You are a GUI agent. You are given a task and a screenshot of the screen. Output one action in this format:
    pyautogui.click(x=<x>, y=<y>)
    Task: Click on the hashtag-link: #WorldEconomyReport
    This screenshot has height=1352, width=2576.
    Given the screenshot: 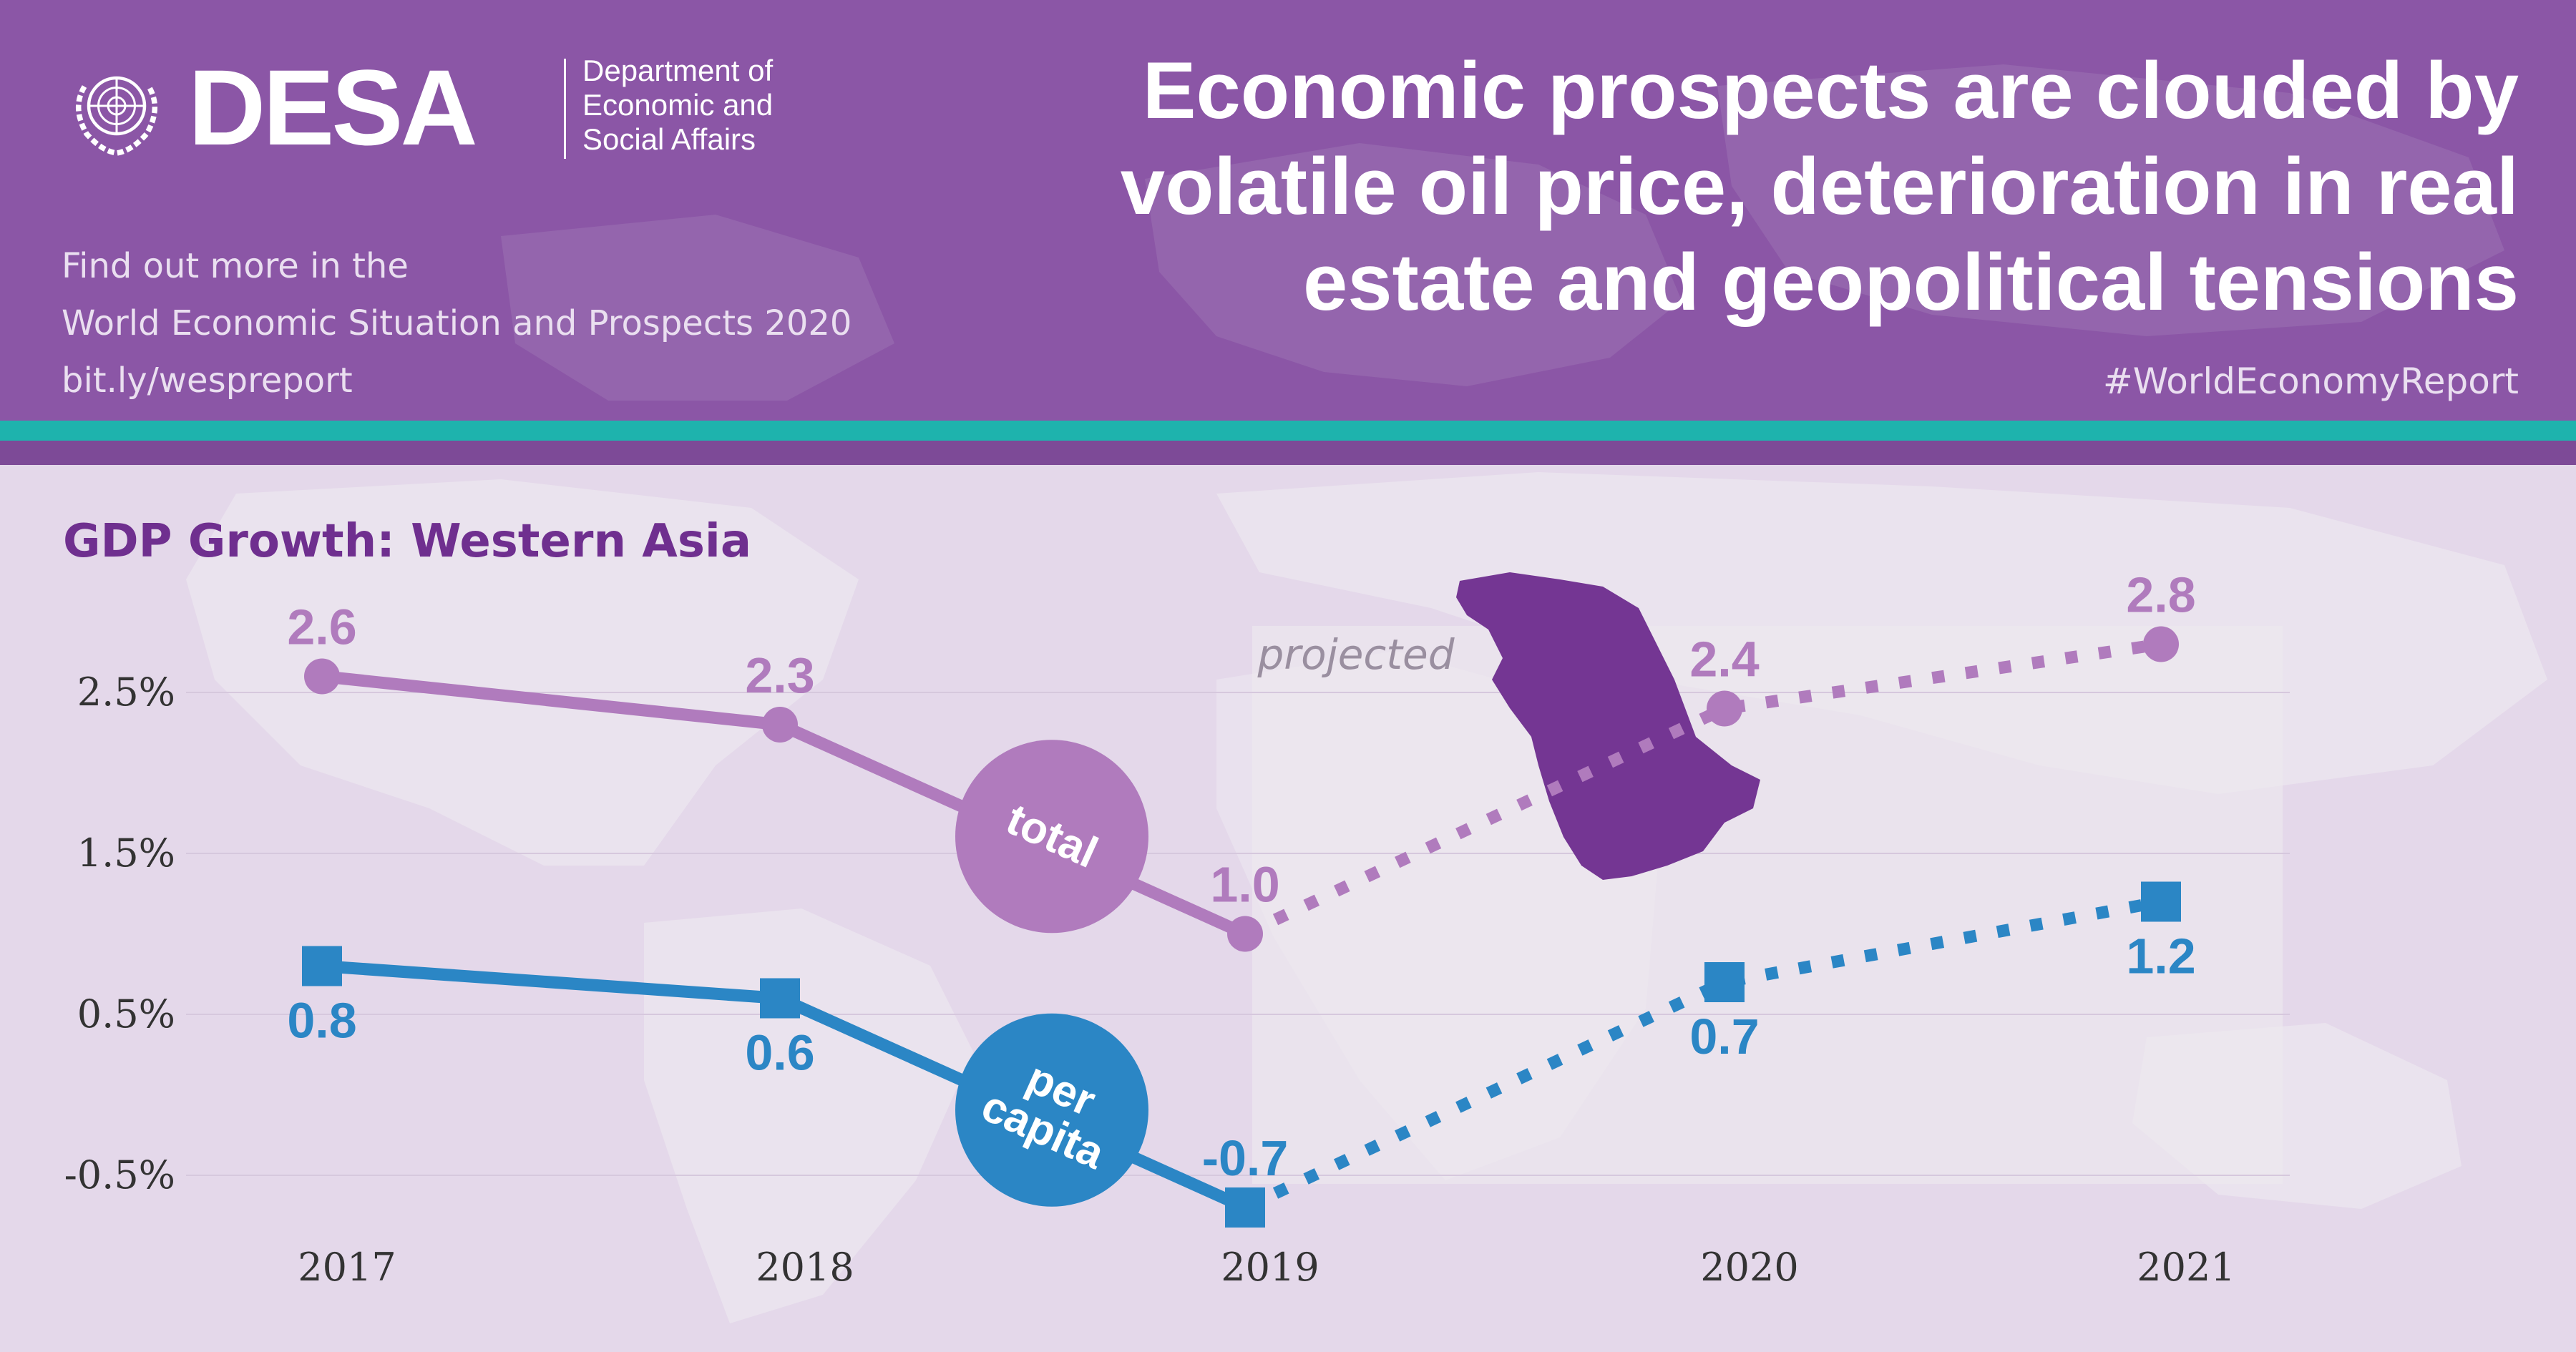 What is the action you would take?
    pyautogui.click(x=2310, y=382)
    